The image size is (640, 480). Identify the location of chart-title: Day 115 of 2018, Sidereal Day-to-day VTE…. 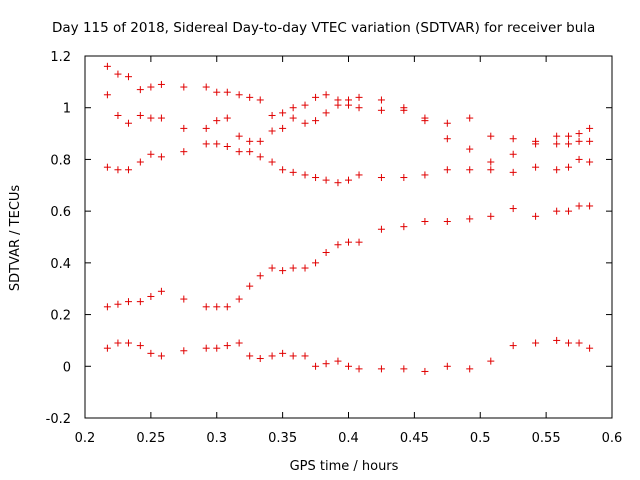
(323, 28).